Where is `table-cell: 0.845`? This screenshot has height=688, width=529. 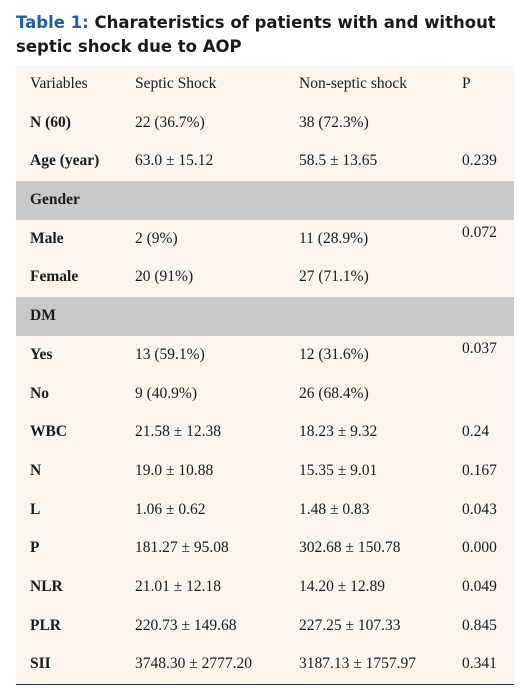
table-cell: 0.845 is located at coordinates (479, 625).